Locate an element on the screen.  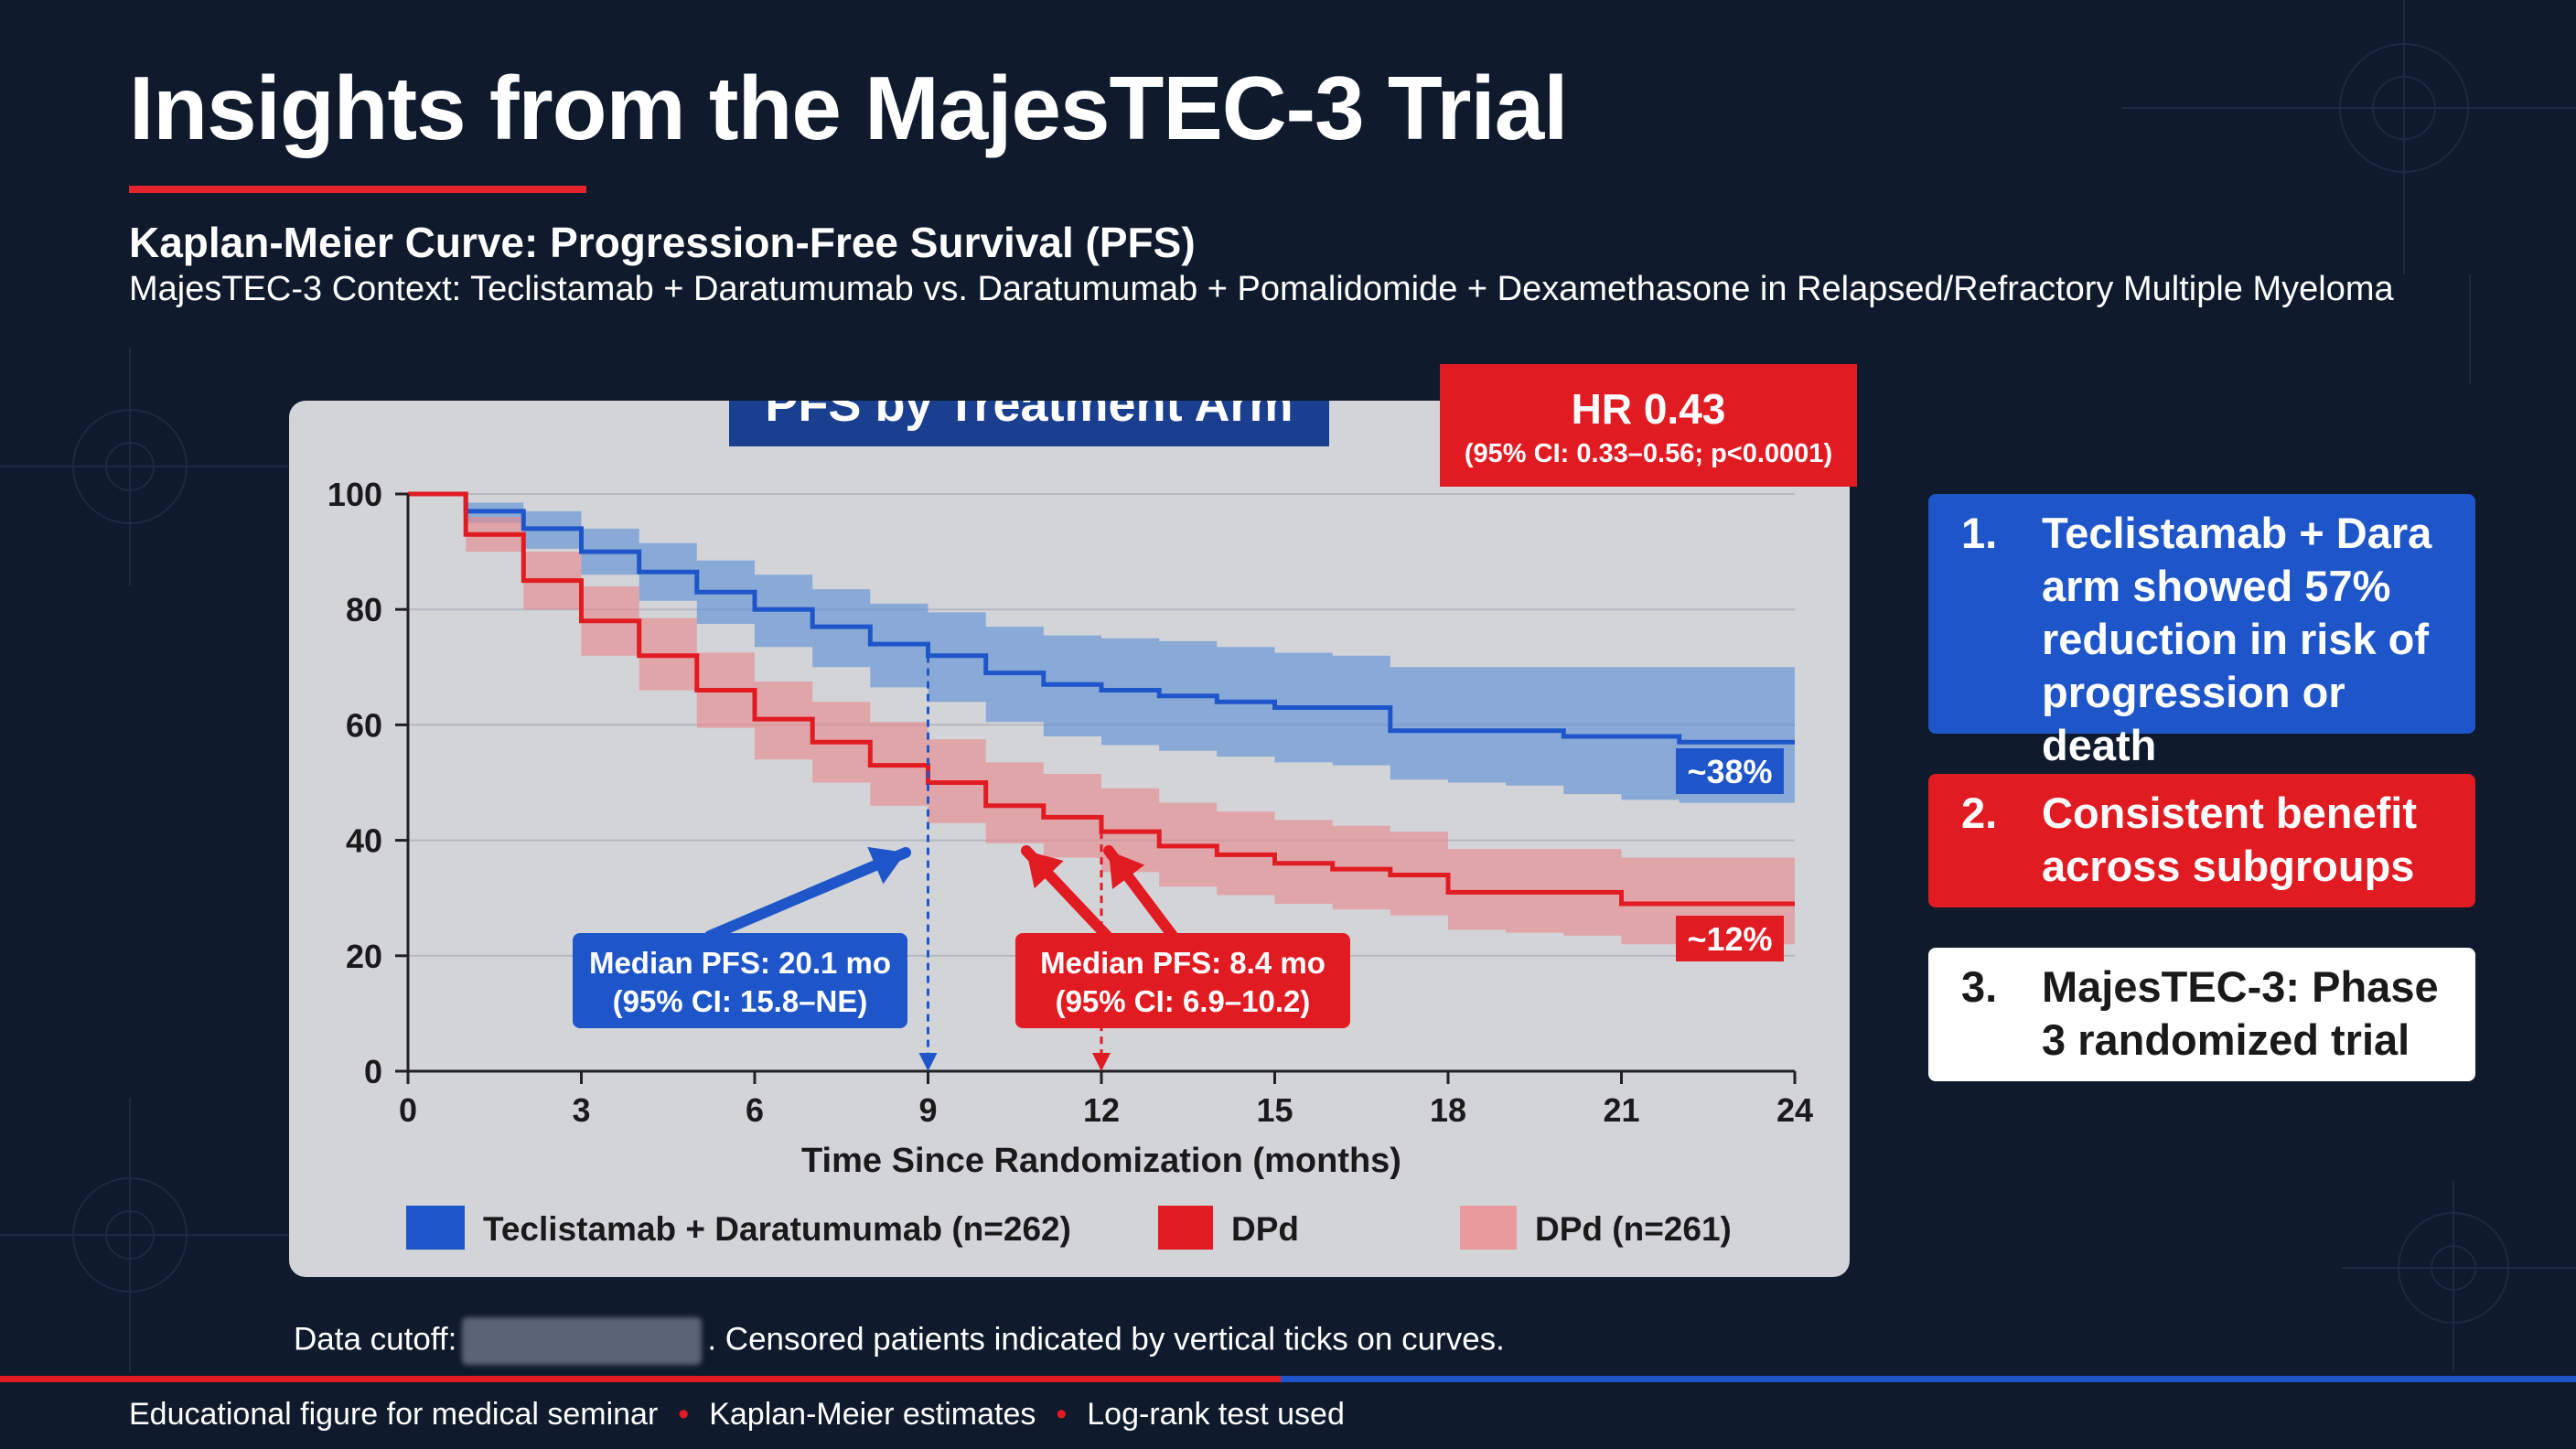
x-tick-label: 9 is located at coordinates (927, 1110).